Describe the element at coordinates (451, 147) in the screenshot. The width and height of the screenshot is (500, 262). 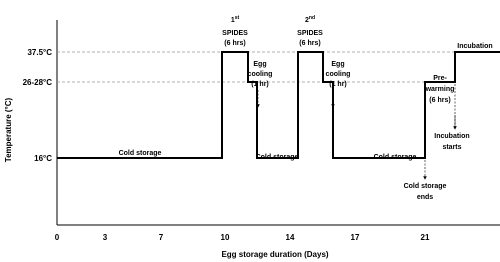
I see `incubation-starts-label: starts` at that location.